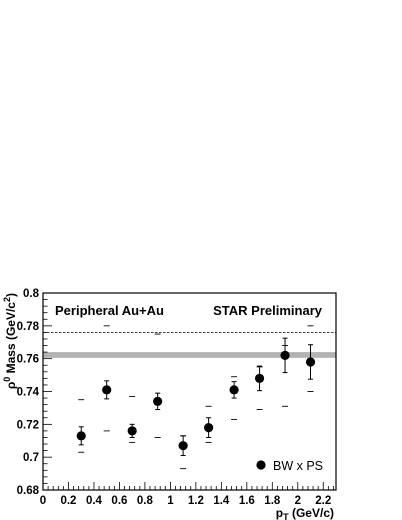 Image resolution: width=402 pixels, height=520 pixels. I want to click on x-tick-label: 1.2, so click(196, 501).